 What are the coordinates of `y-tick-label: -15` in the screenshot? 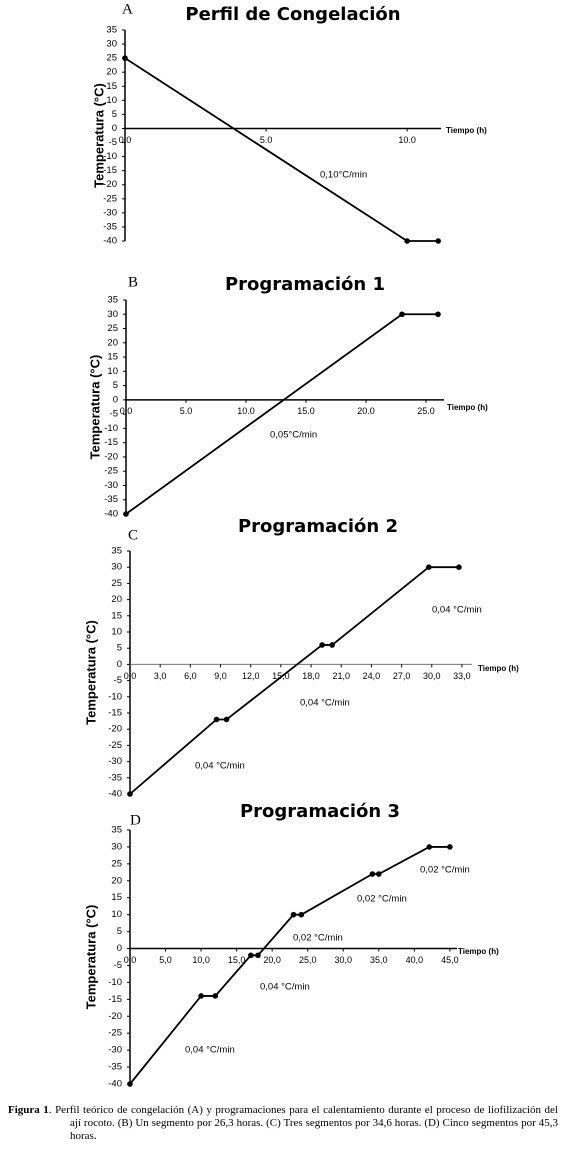 It's located at (115, 713).